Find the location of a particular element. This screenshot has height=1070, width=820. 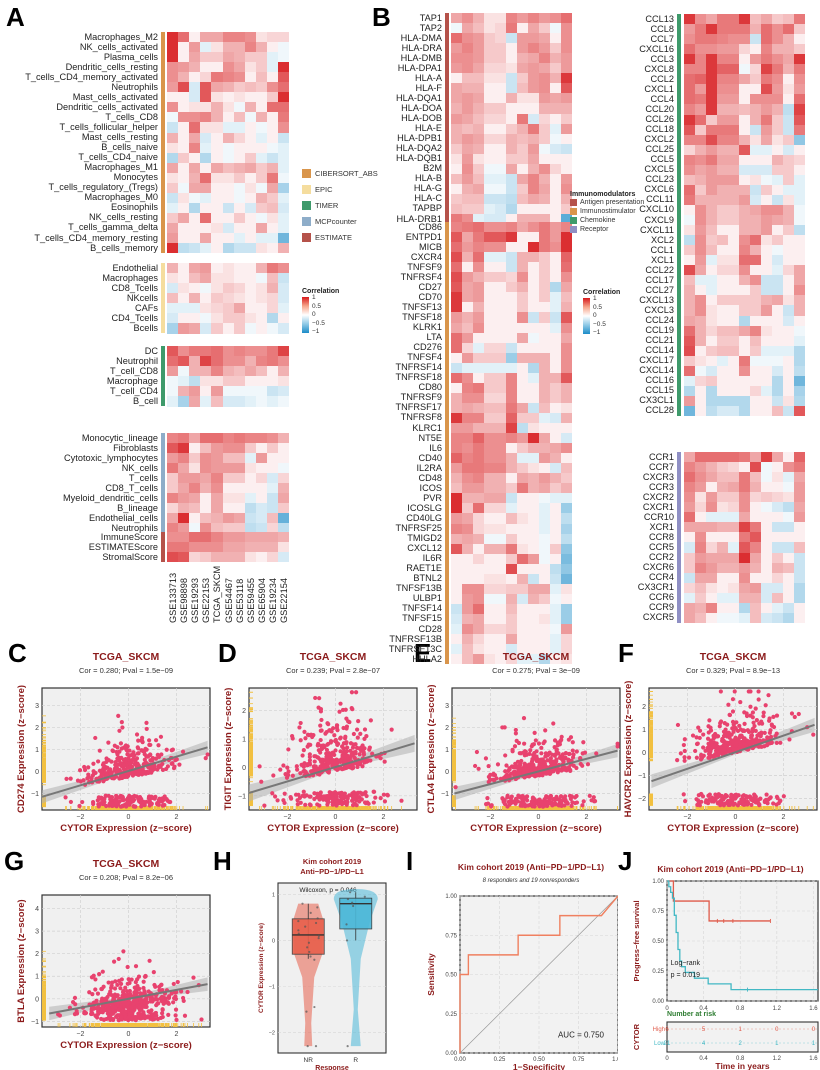

row-label: CD48 is located at coordinates (430, 477).